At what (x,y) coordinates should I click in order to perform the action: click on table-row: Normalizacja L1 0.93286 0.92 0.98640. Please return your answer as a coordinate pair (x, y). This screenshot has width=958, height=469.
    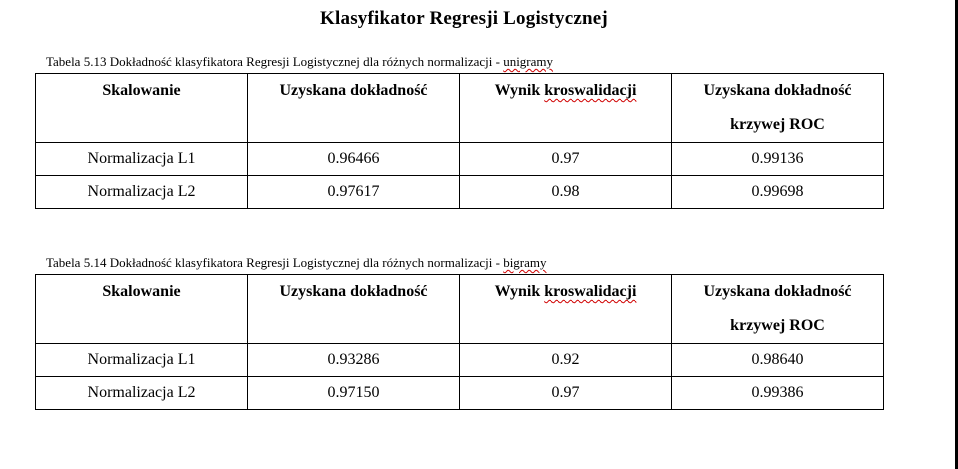
    Looking at the image, I should click on (459, 360).